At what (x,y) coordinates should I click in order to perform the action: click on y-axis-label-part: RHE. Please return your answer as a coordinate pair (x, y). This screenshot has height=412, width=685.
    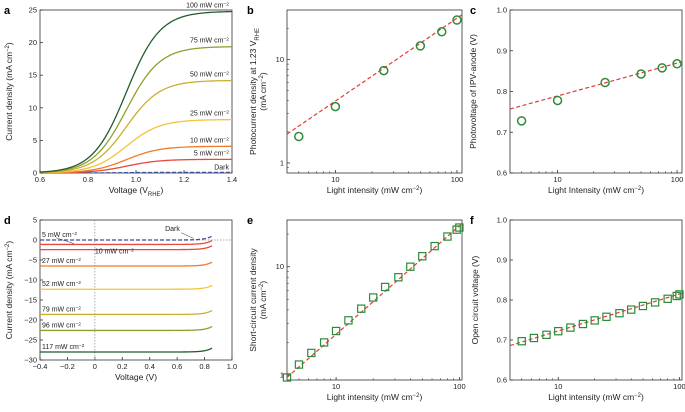
    Looking at the image, I should click on (258, 34).